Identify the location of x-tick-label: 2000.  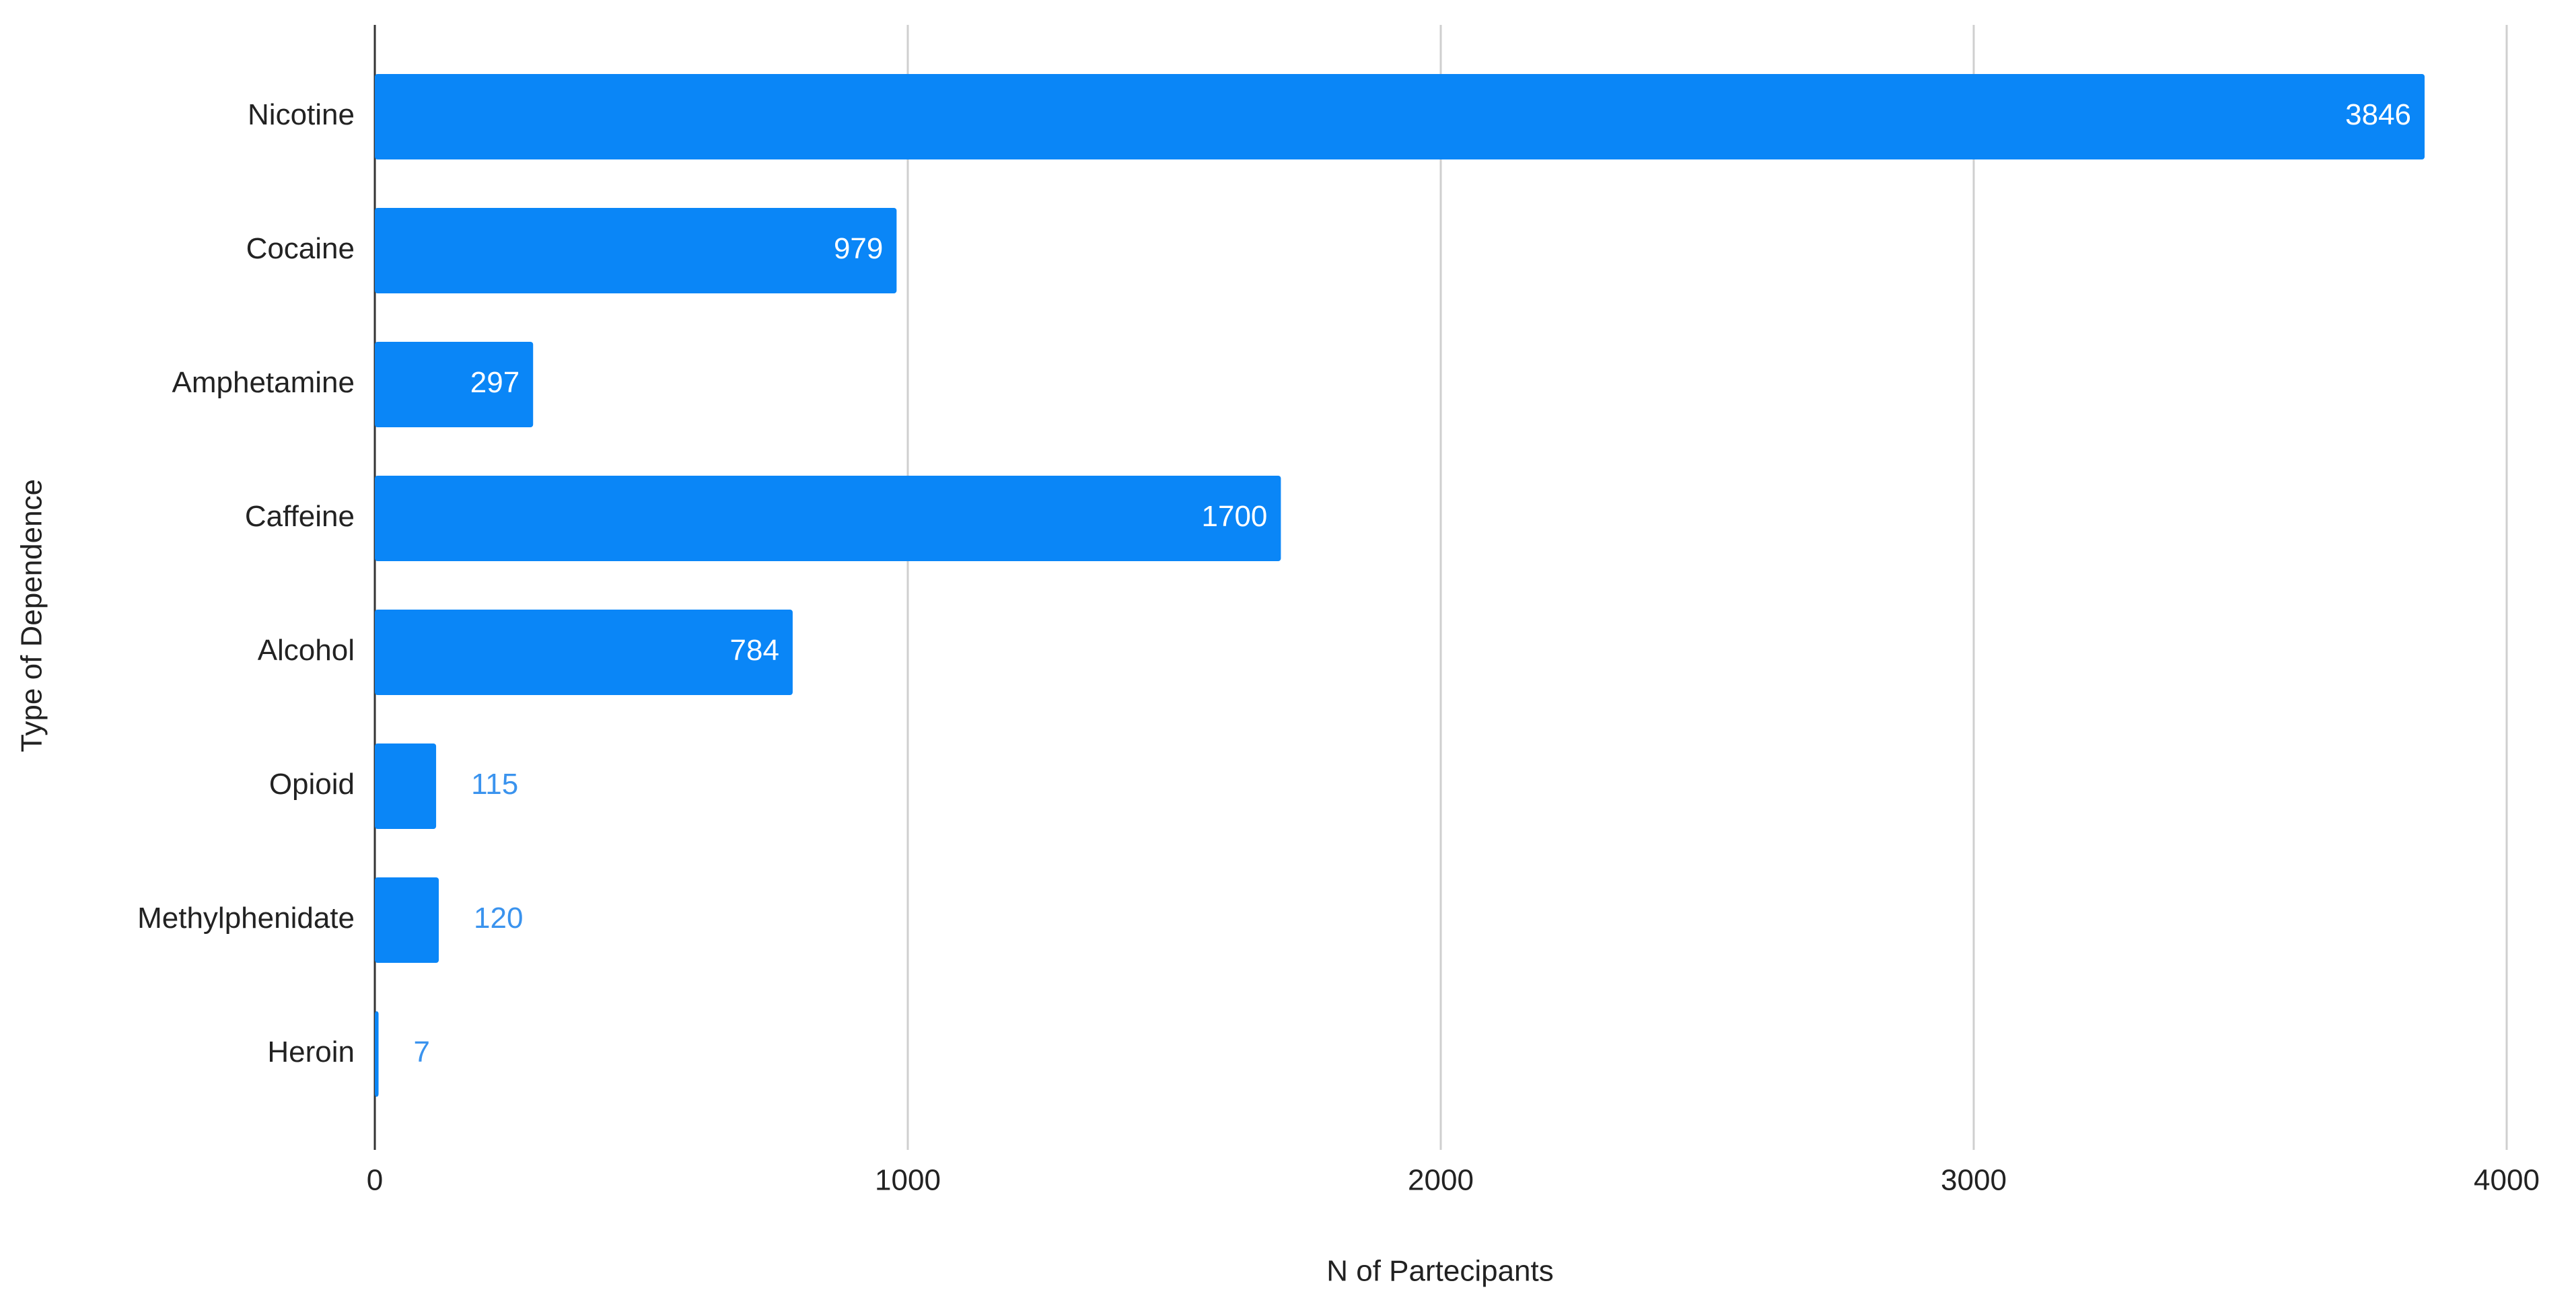
(1441, 1181).